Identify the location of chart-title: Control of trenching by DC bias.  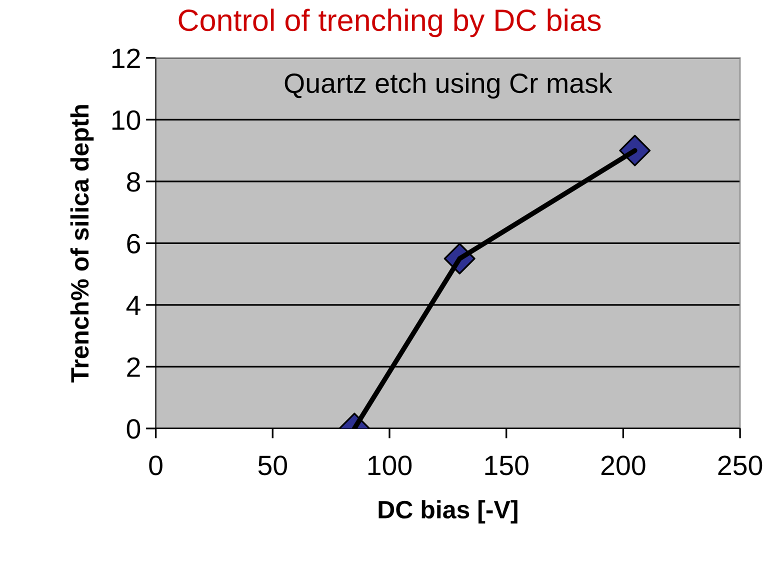
(389, 23).